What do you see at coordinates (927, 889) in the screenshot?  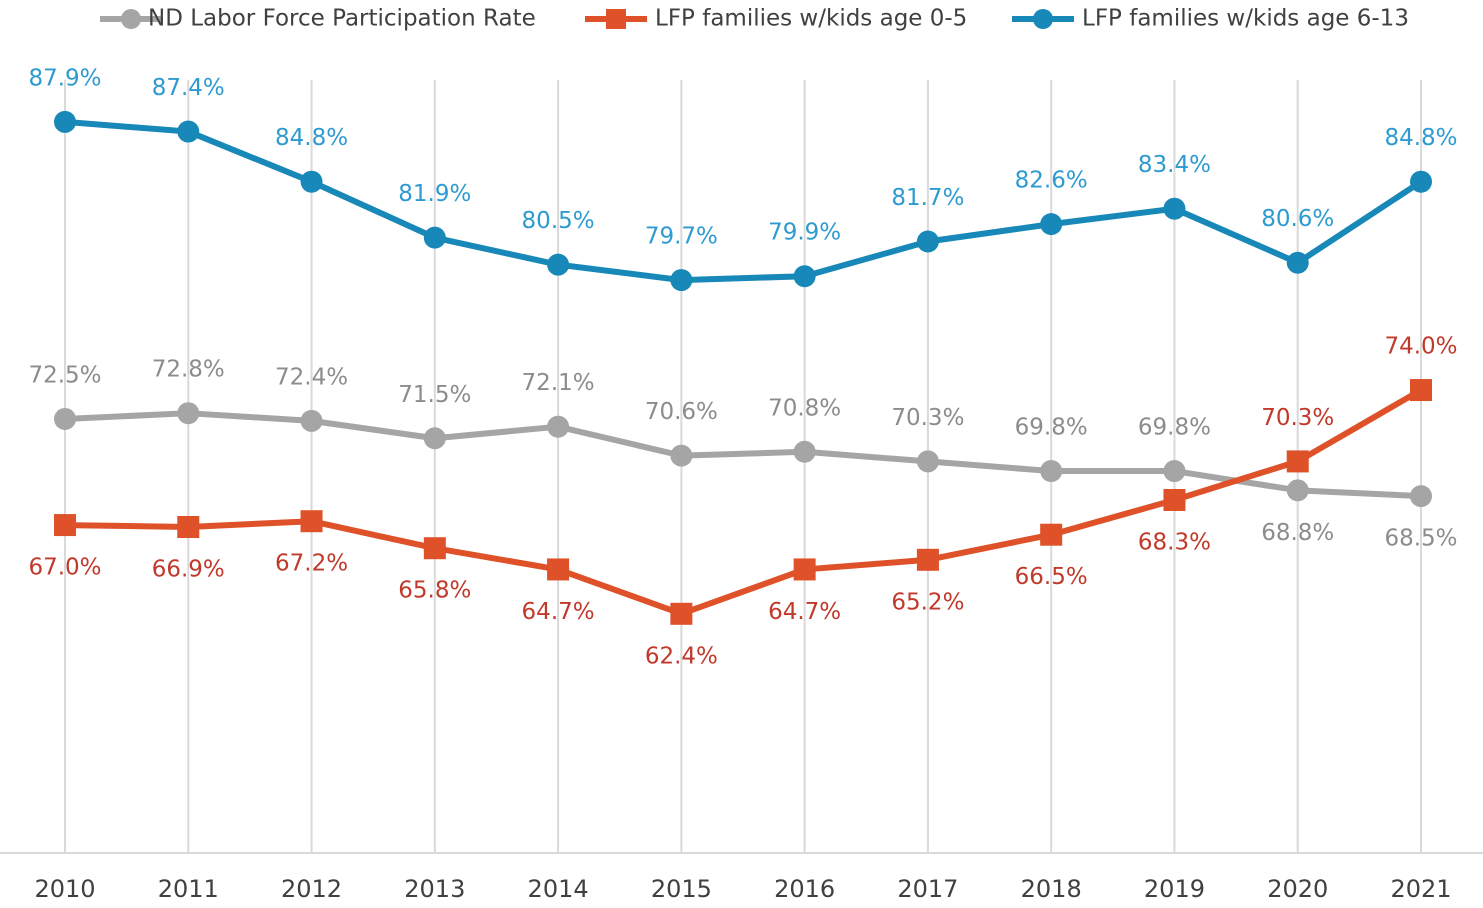 I see `x-tick-label: 2017` at bounding box center [927, 889].